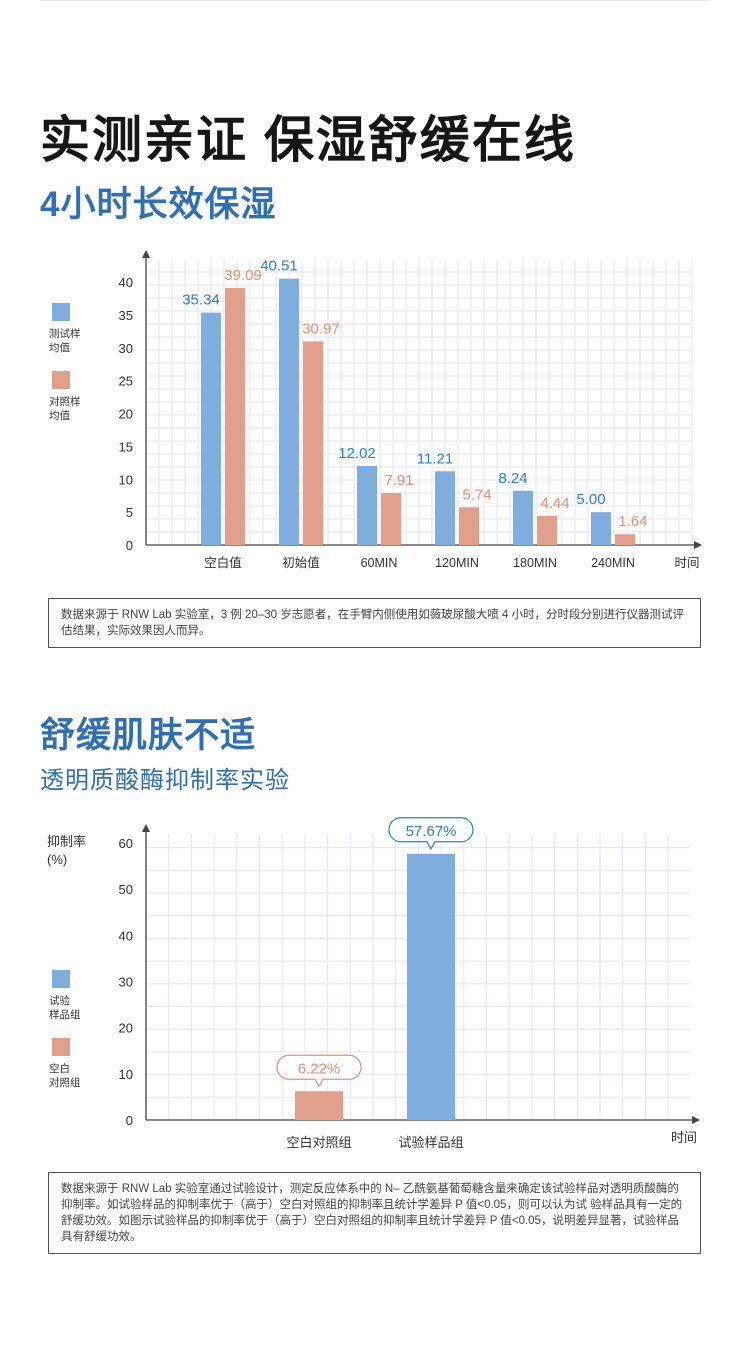  What do you see at coordinates (66, 841) in the screenshot?
I see `y-axis-label: 抑制率` at bounding box center [66, 841].